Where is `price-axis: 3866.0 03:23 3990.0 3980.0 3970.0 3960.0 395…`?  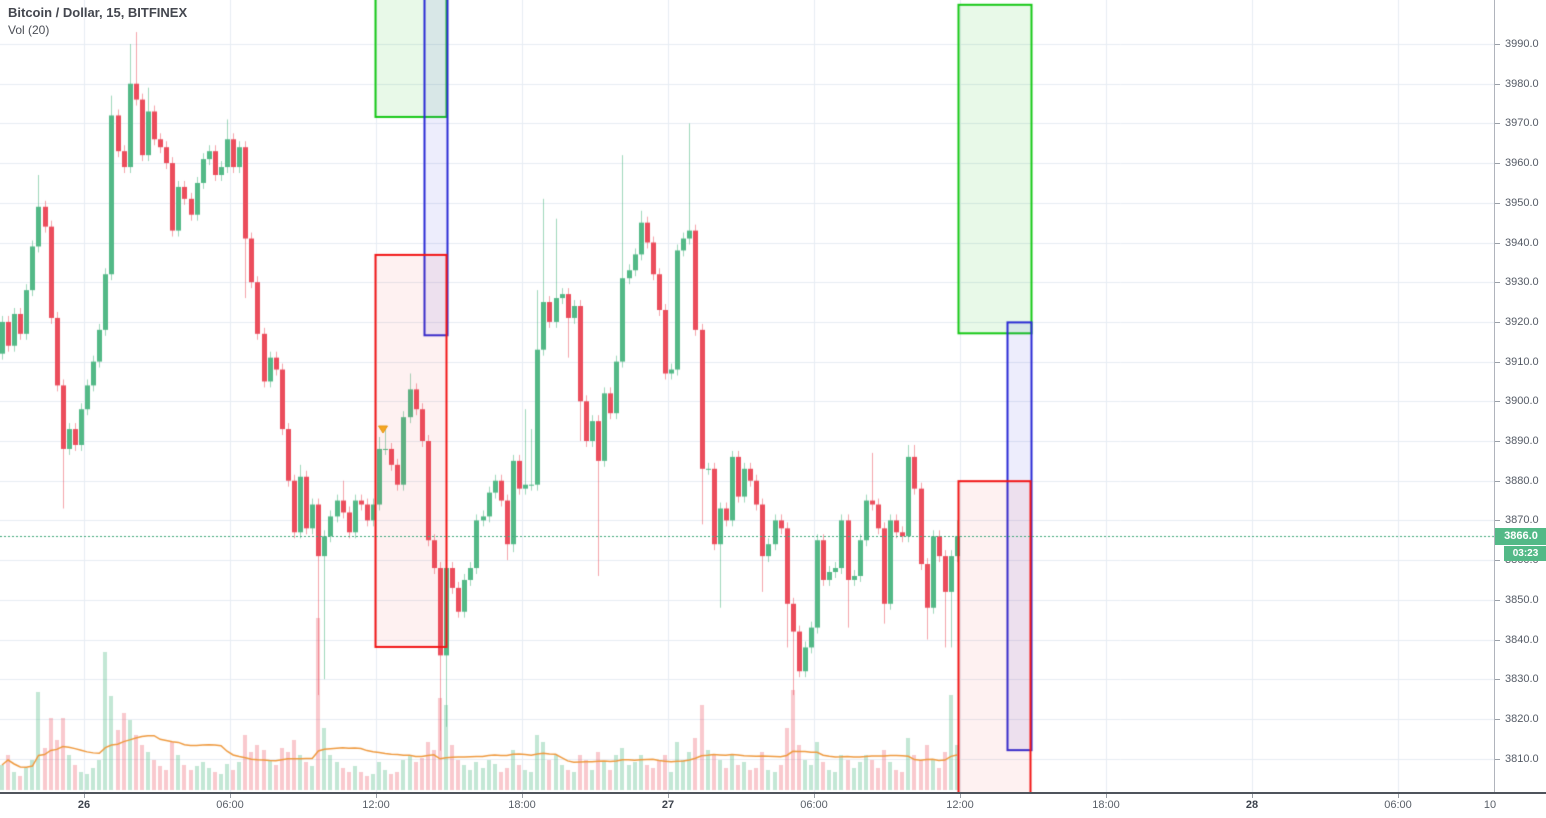
price-axis: 3866.0 03:23 3990.0 3980.0 3970.0 3960.0 395… is located at coordinates (1520, 396).